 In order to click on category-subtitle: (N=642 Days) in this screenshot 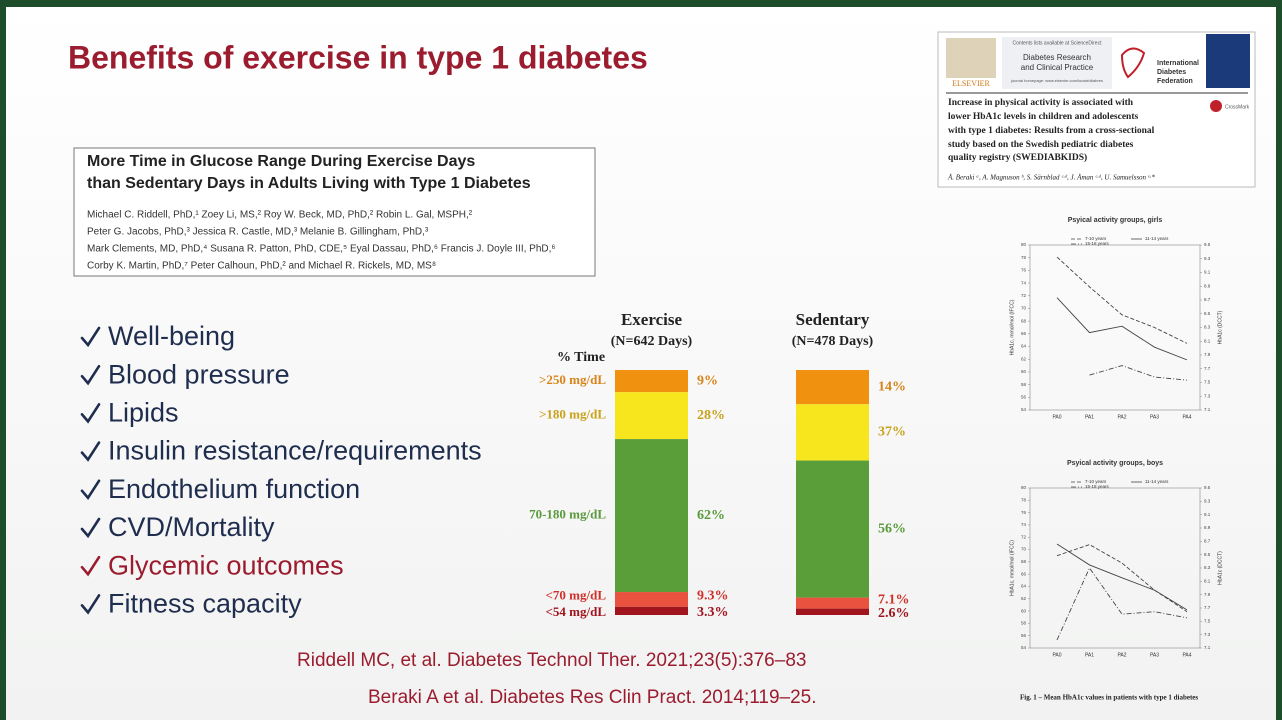, I will do `click(652, 341)`.